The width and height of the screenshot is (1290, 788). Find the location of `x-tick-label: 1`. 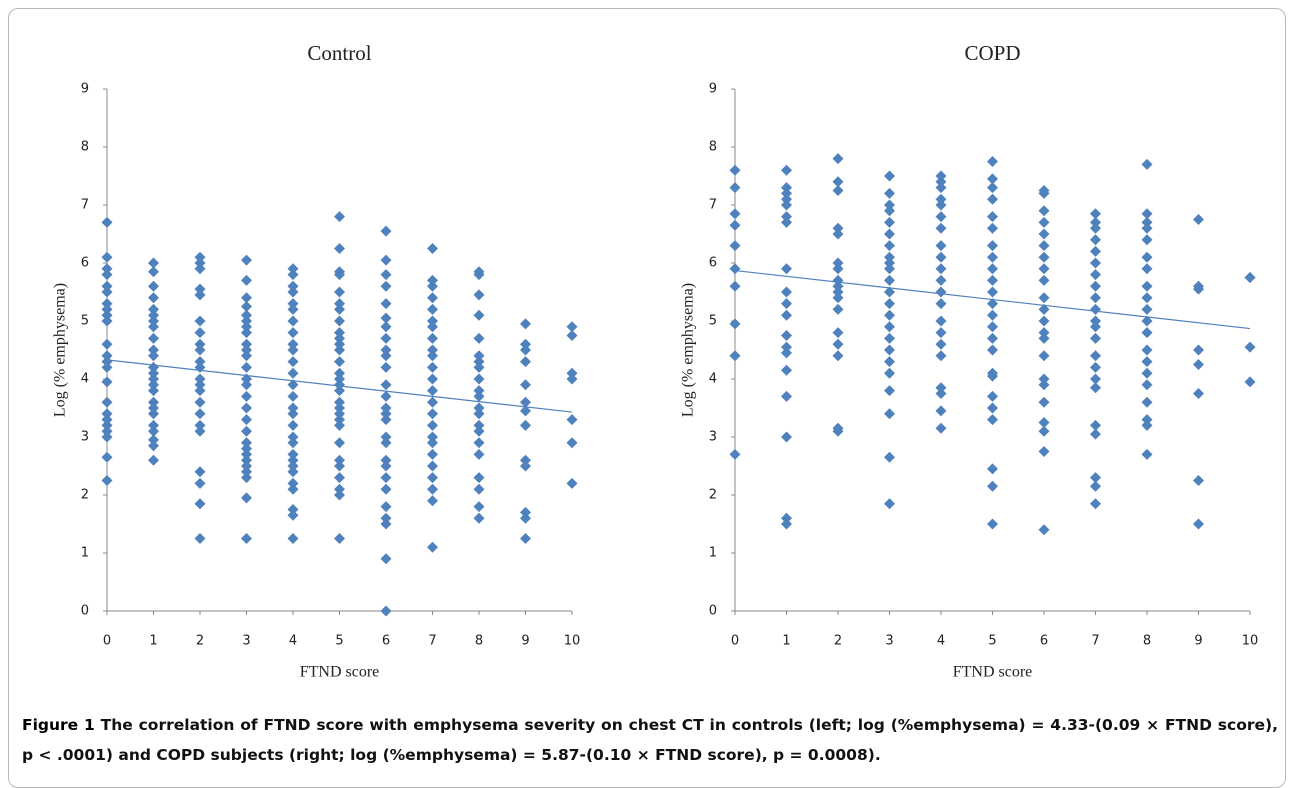

x-tick-label: 1 is located at coordinates (153, 641).